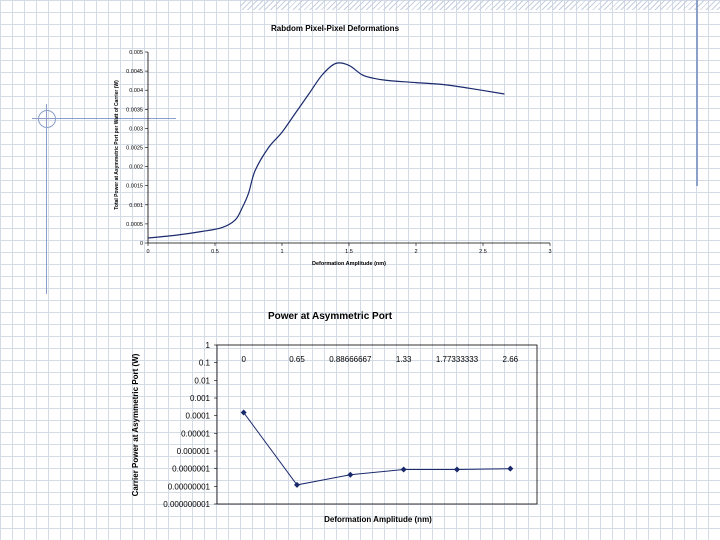 This screenshot has width=720, height=540. Describe the element at coordinates (330, 316) in the screenshot. I see `chart2-title: Power at Asymmetric Port` at that location.